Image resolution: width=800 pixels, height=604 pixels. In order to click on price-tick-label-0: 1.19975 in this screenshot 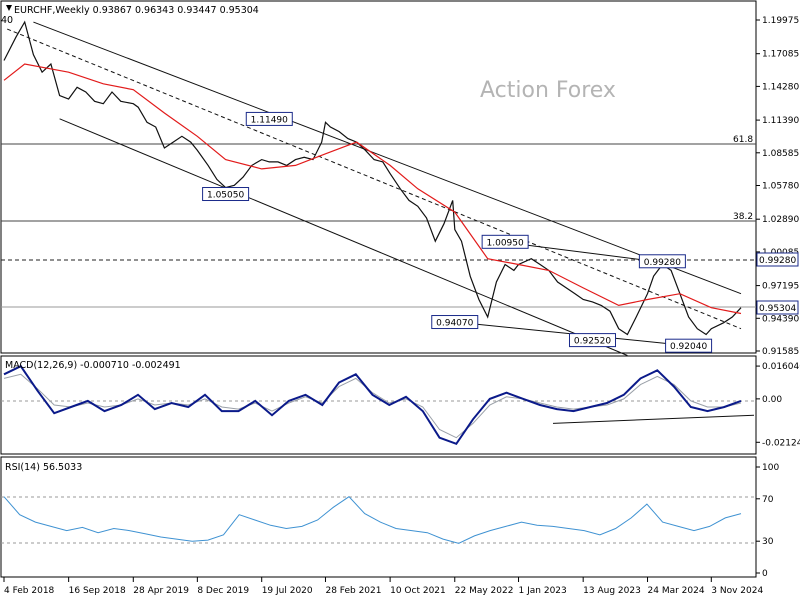, I will do `click(780, 21)`.